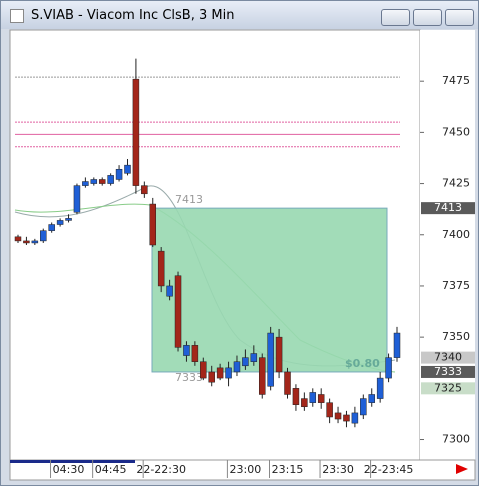 This screenshot has width=479, height=486. I want to click on window-title: S.VIAB - Viacom Inc ClsB, 3 Min, so click(133, 15).